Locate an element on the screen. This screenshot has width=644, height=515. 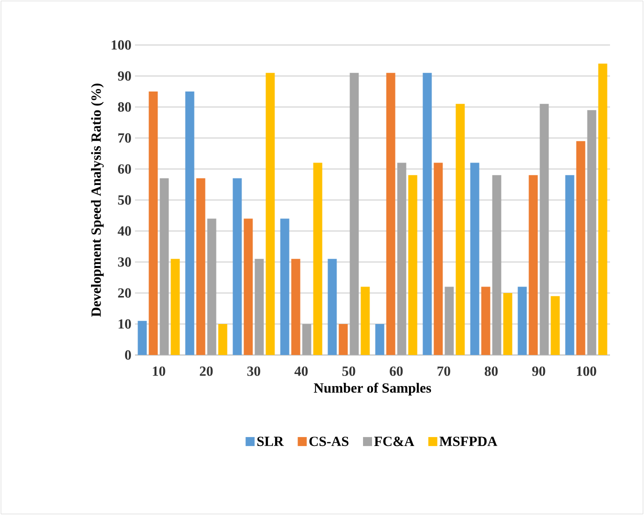
y-tick-label: 70 is located at coordinates (124, 138).